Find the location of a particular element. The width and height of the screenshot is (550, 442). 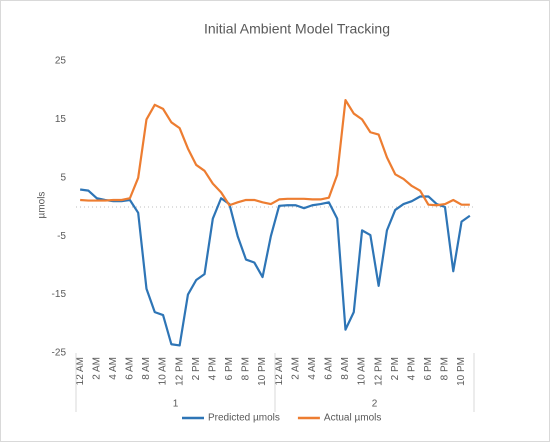

legend-label: Predicted µmols is located at coordinates (244, 418).